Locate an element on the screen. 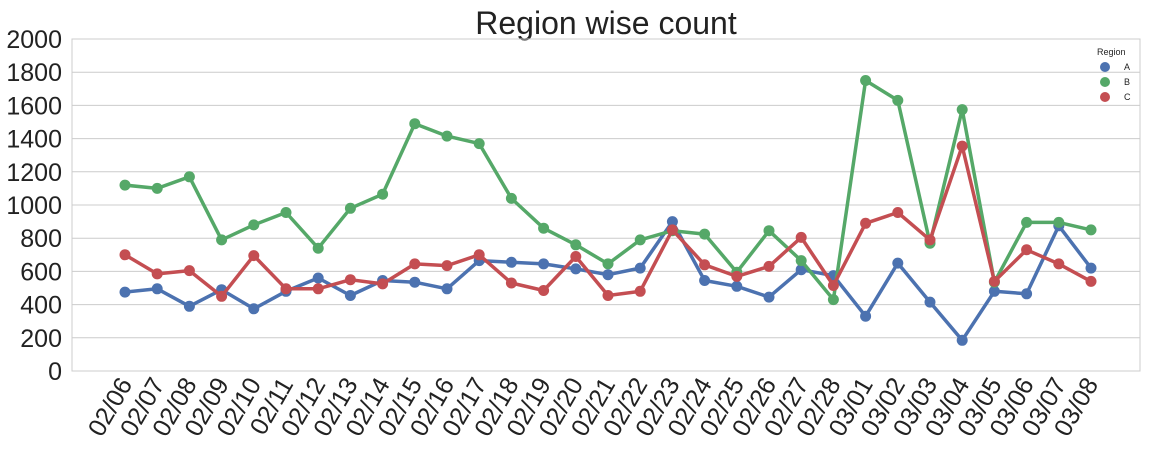 Image resolution: width=1160 pixels, height=450 pixels. y-tick-label: 400 is located at coordinates (41, 306).